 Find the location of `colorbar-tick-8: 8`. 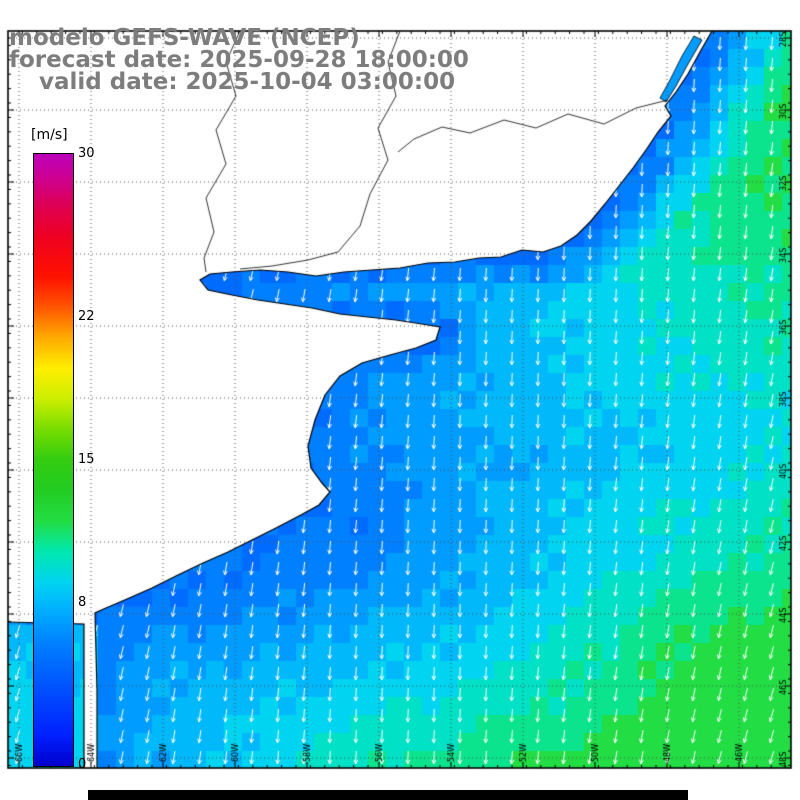

colorbar-tick-8: 8 is located at coordinates (82, 602).